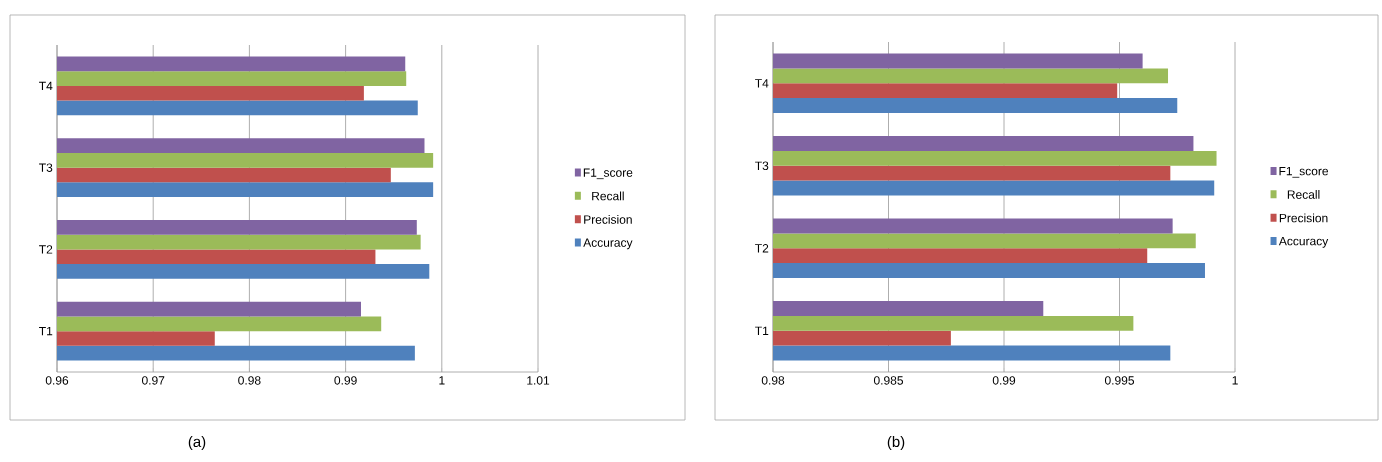 This screenshot has width=1382, height=462. I want to click on x-tick-label: 0.97, so click(153, 380).